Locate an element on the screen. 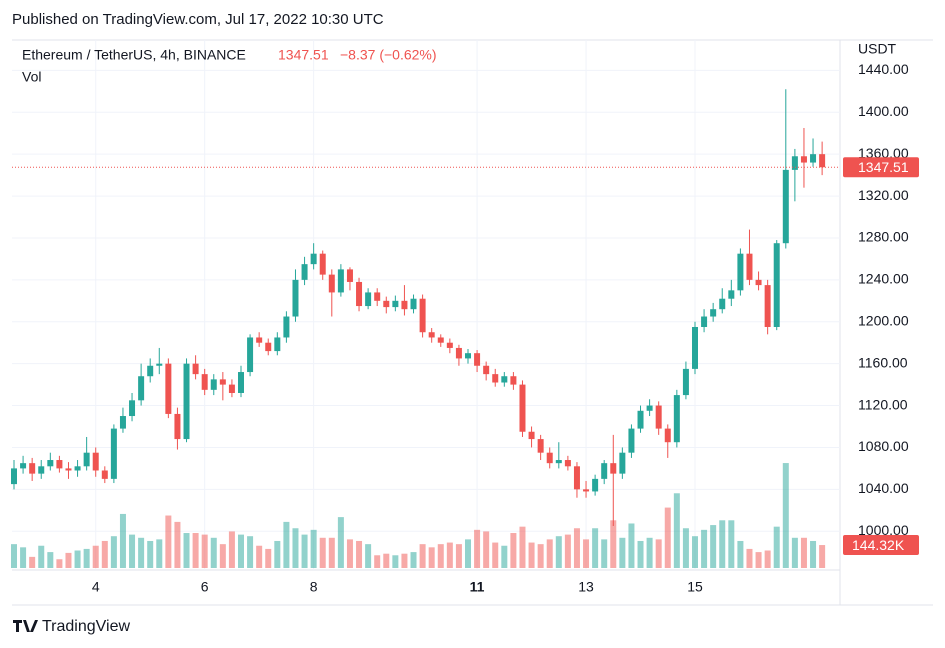 The image size is (945, 648). x-tick-label: 11 is located at coordinates (477, 587).